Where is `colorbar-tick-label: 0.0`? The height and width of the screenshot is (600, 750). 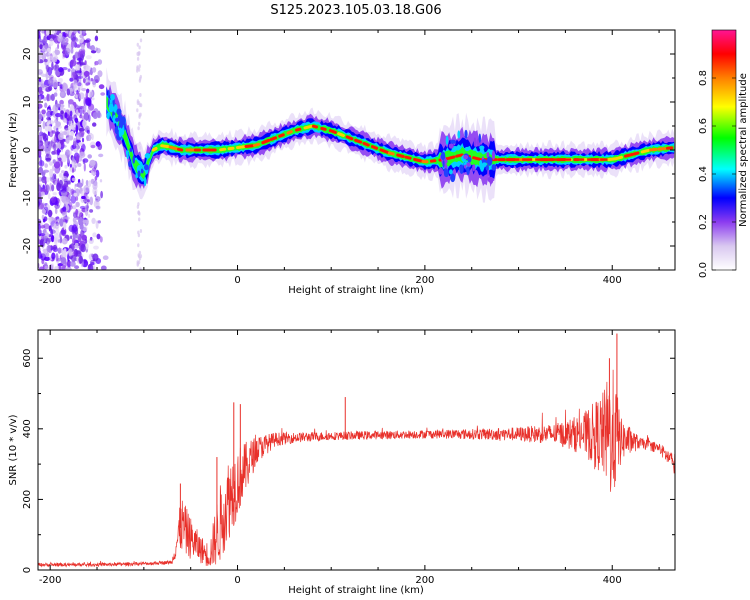 colorbar-tick-label: 0.0 is located at coordinates (703, 270).